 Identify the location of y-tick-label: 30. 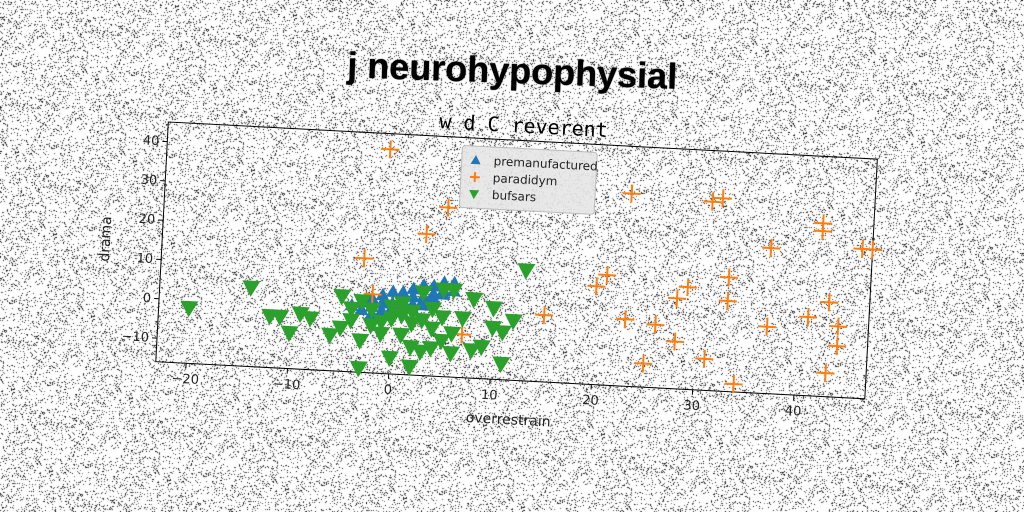
(148, 181).